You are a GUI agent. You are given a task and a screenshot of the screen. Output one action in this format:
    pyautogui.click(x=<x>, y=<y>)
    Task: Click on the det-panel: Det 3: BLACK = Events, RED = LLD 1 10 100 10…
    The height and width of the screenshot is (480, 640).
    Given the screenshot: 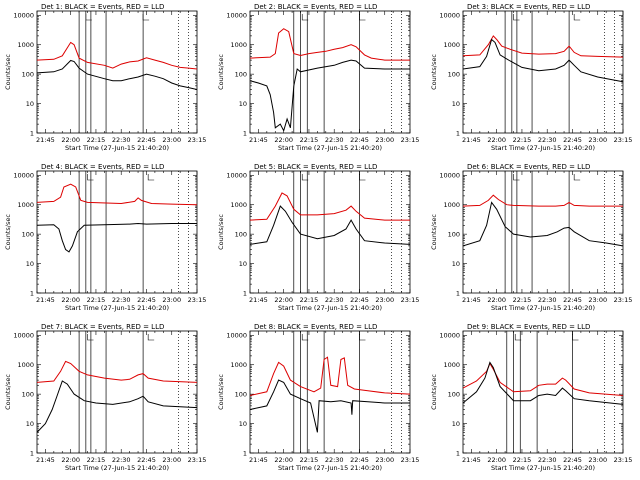 What is the action you would take?
    pyautogui.click(x=531, y=77)
    